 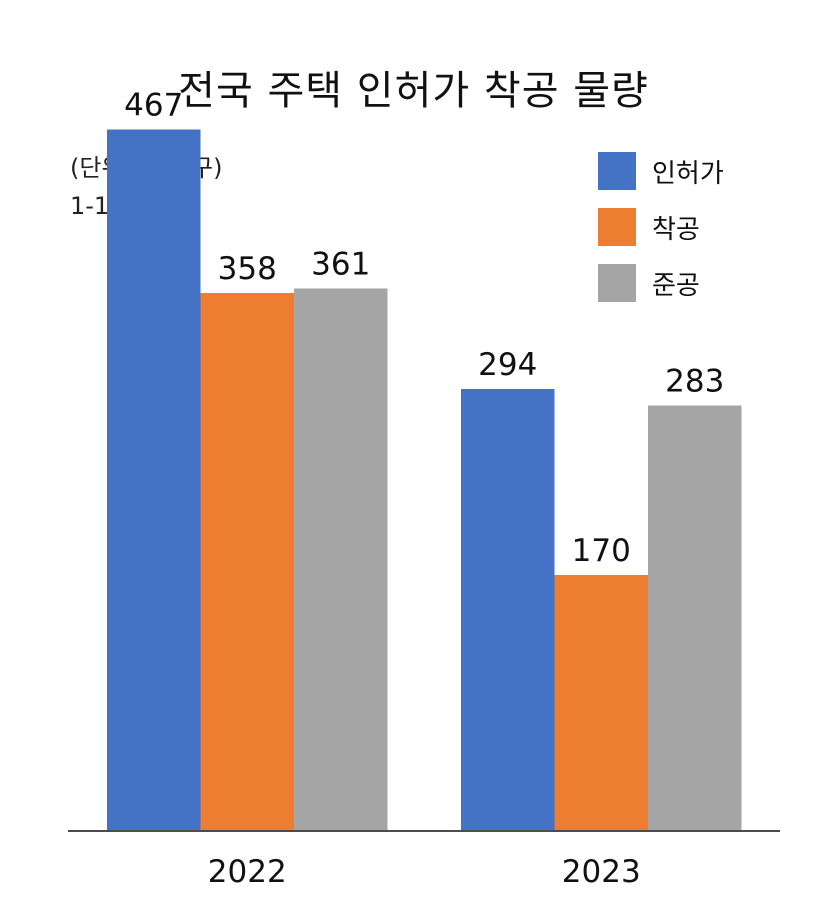 I want to click on bar-starts-2023, so click(x=601, y=702).